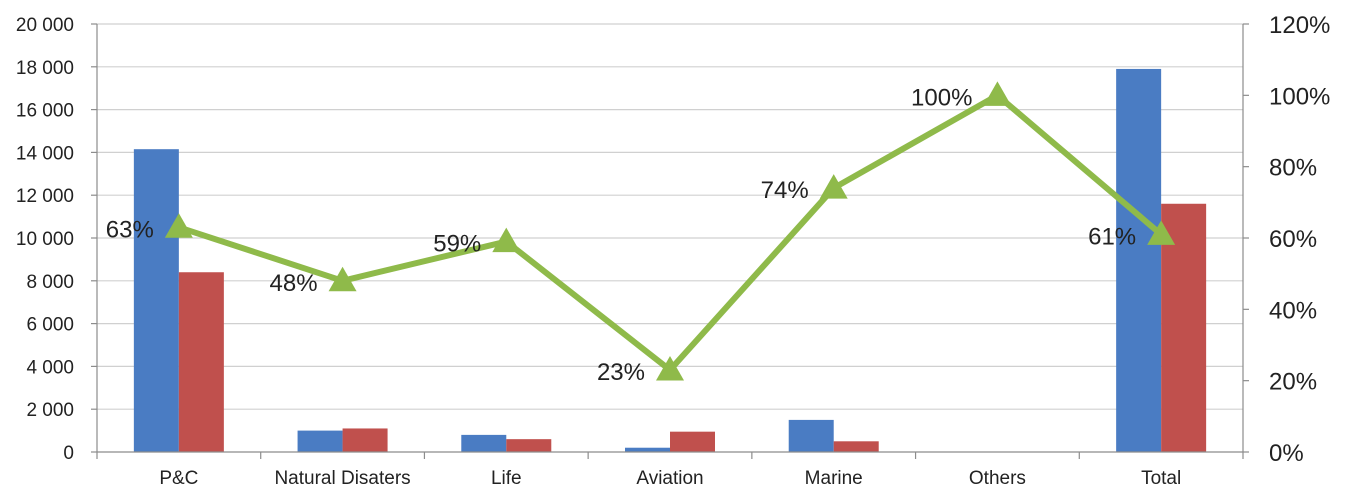  What do you see at coordinates (50, 282) in the screenshot?
I see `left-tick-label-4: 8 000` at bounding box center [50, 282].